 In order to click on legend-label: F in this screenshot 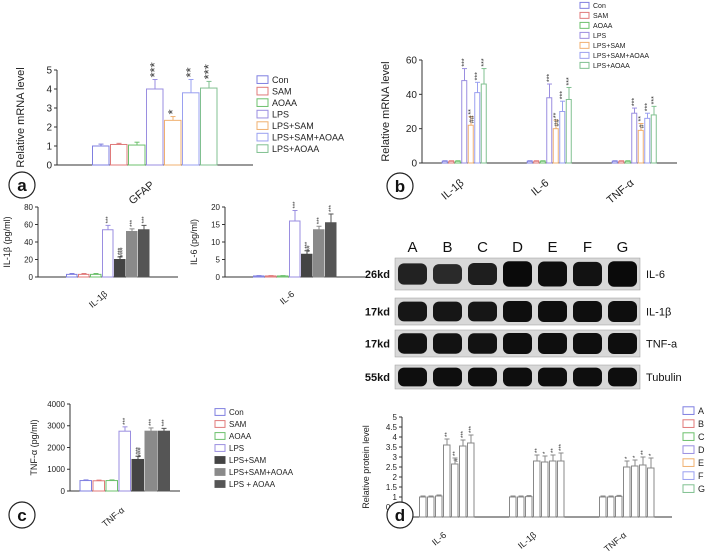, I will do `click(701, 476)`.